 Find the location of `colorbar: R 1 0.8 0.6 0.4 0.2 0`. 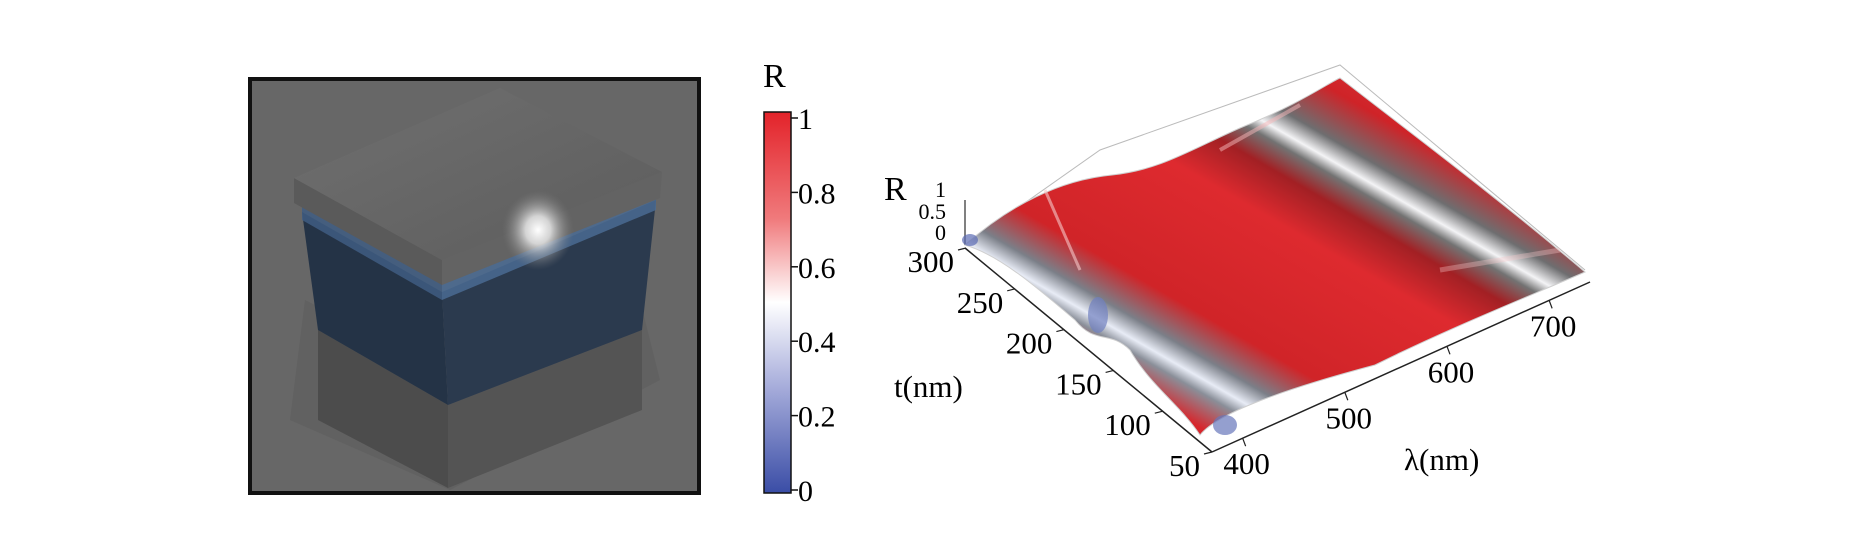

colorbar: R 1 0.8 0.6 0.4 0.2 0 is located at coordinates (799, 283).